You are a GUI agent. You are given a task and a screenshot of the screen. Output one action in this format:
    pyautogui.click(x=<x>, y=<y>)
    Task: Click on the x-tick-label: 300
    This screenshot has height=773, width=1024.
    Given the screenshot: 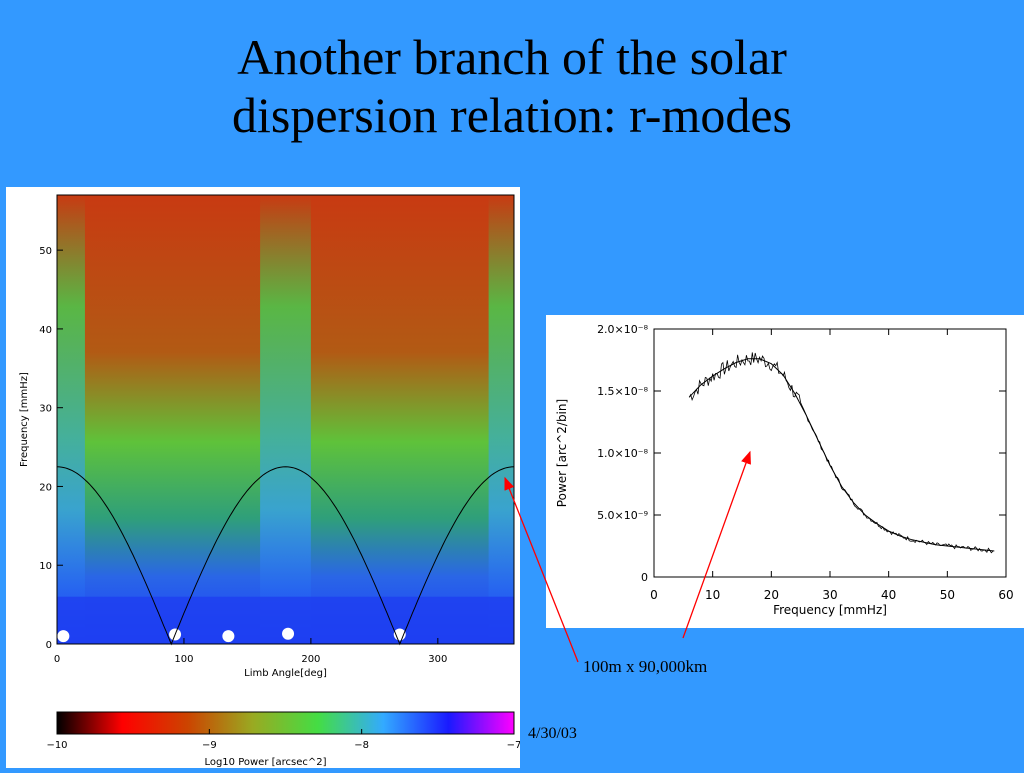 What is the action you would take?
    pyautogui.click(x=437, y=659)
    